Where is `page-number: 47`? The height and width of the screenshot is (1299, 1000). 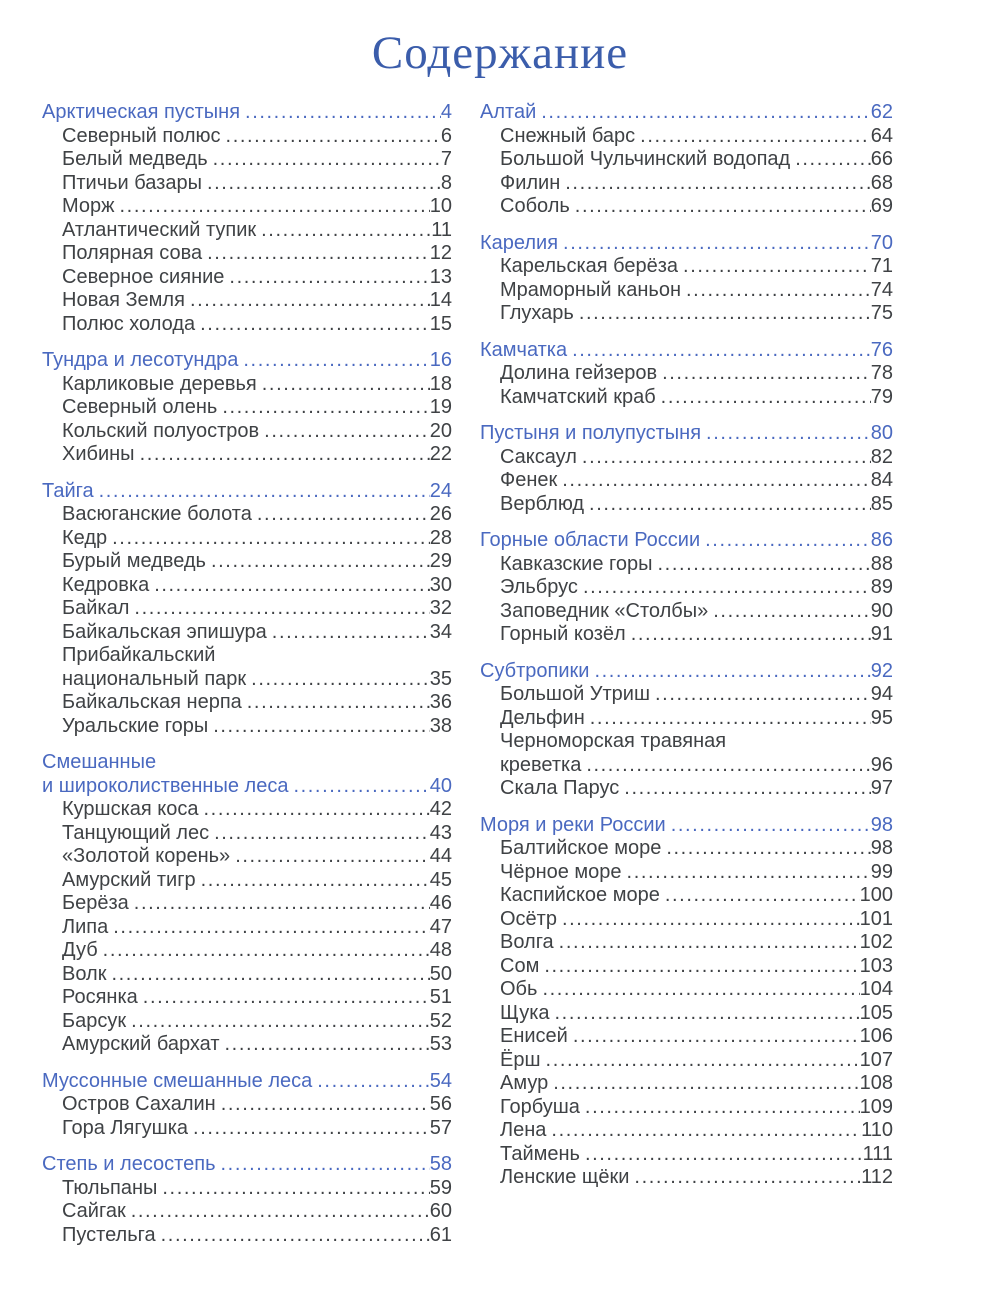
page-number: 47 is located at coordinates (440, 926).